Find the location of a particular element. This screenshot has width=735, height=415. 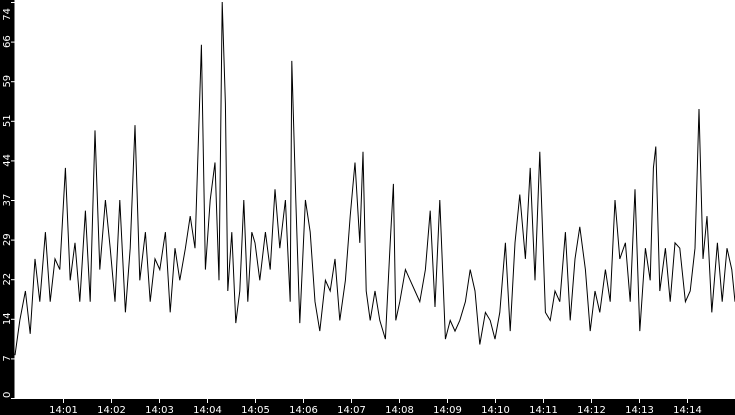

y-tick-label: 51 is located at coordinates (7, 120).